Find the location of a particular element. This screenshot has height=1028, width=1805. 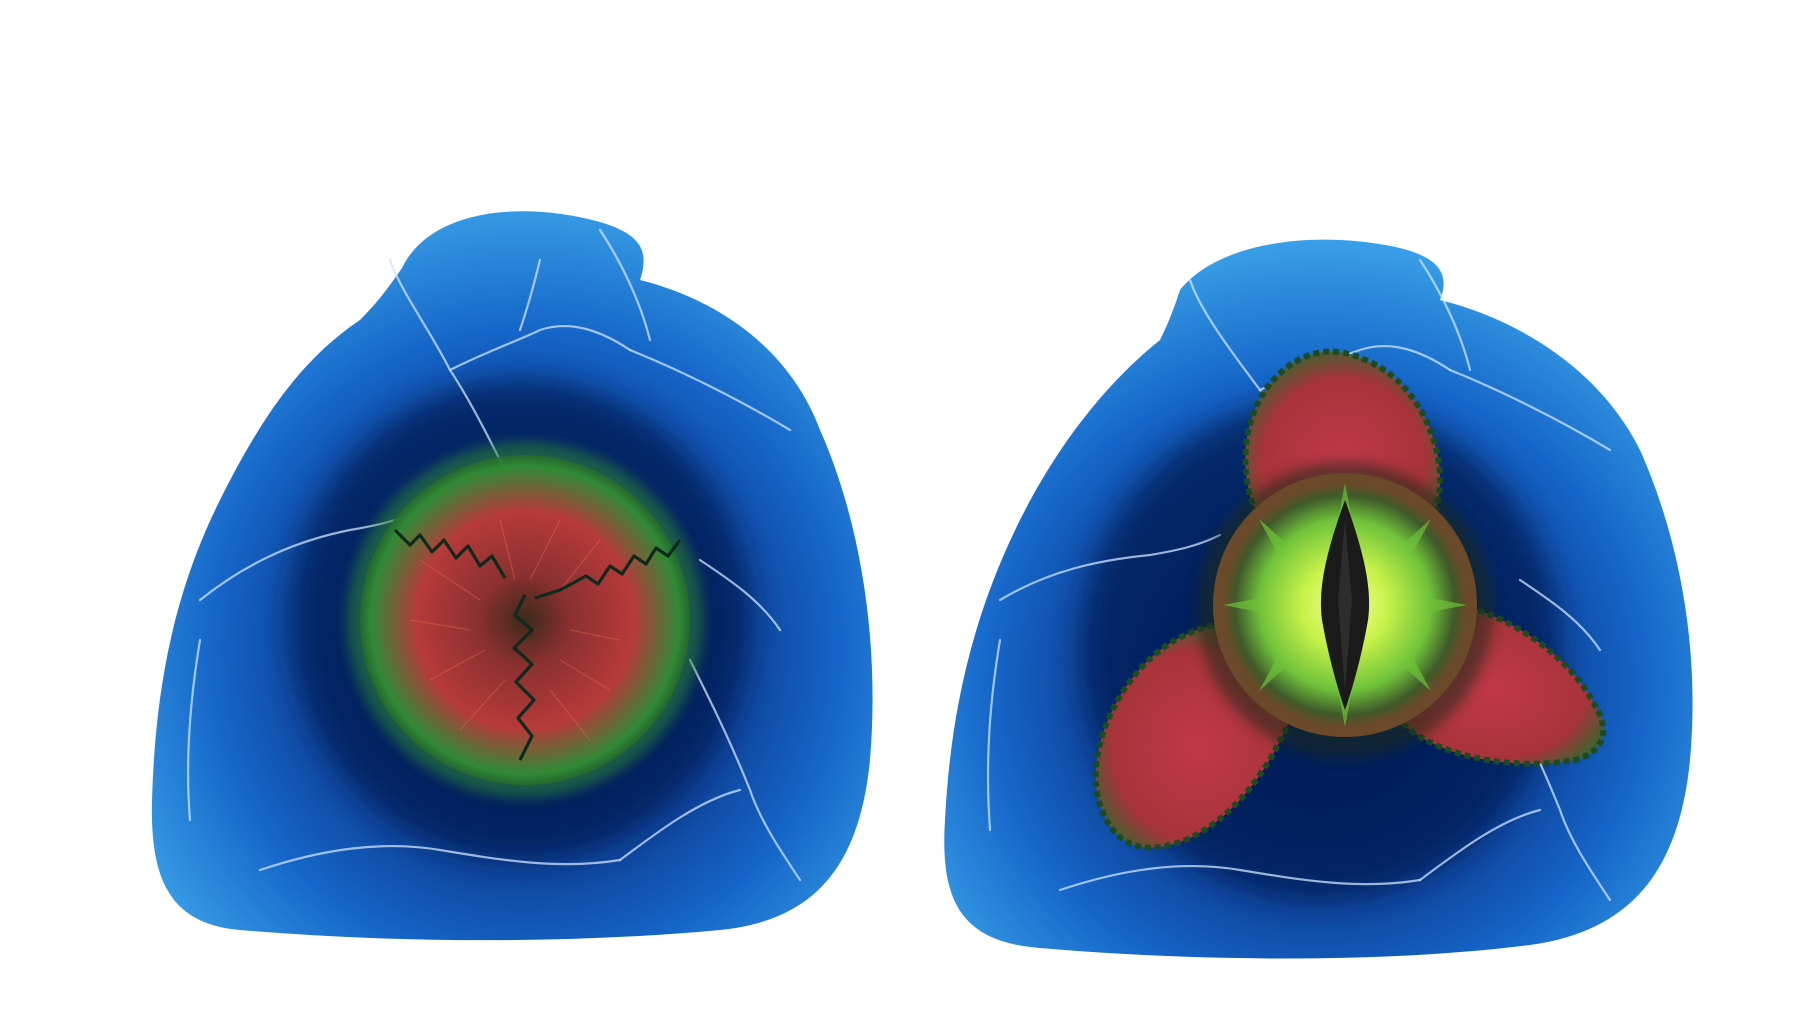

iris-spikes is located at coordinates (1345, 605).